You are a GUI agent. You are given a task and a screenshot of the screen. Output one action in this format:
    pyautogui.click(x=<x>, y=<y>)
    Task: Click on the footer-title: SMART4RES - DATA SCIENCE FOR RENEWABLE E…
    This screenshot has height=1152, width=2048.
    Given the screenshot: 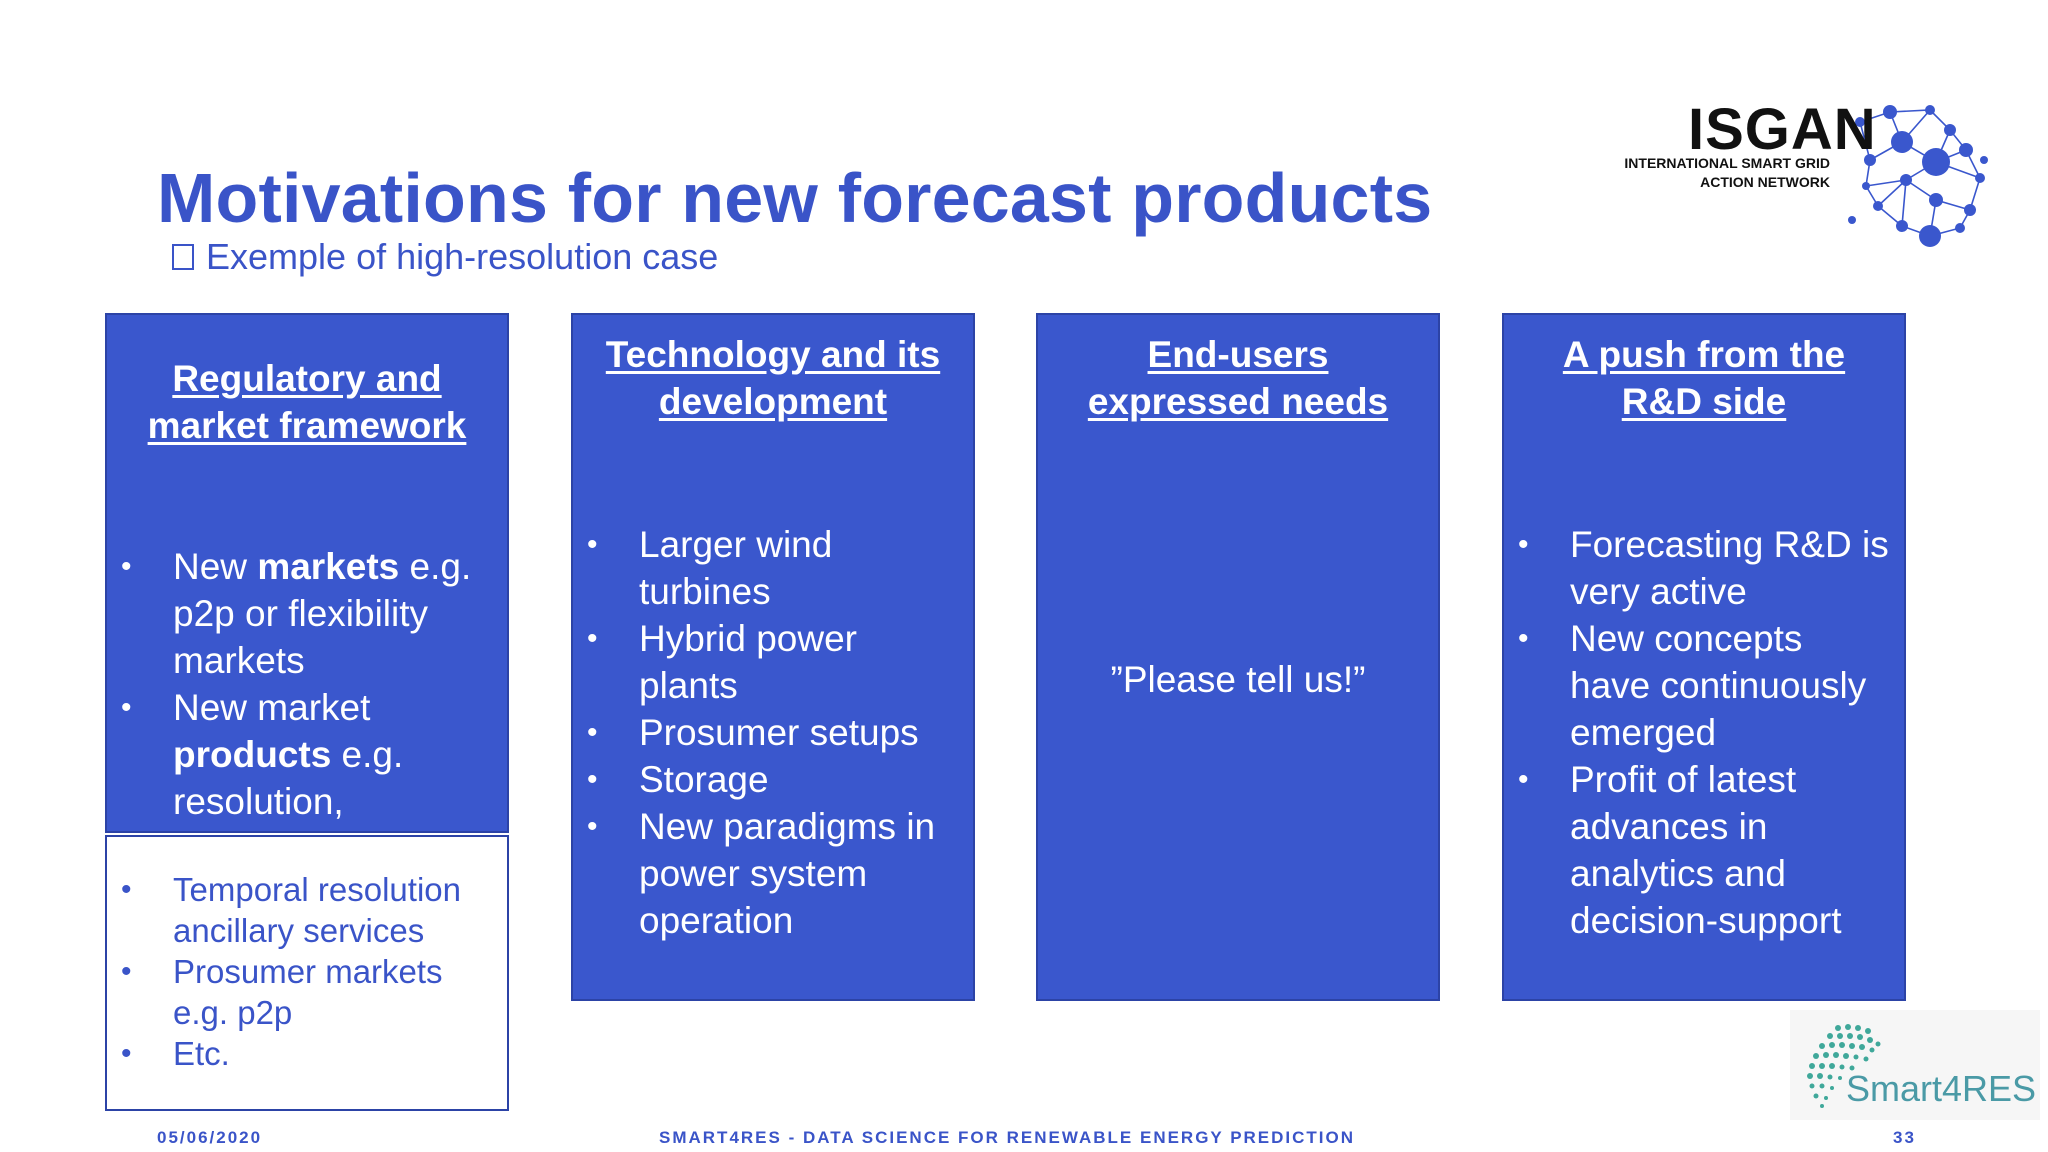 What is the action you would take?
    pyautogui.click(x=1007, y=1137)
    